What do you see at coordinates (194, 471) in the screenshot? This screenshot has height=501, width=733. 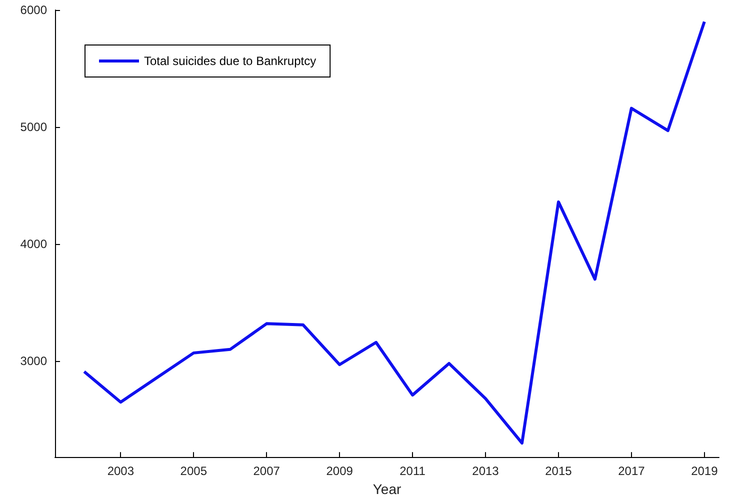 I see `x-tick-label: 2005` at bounding box center [194, 471].